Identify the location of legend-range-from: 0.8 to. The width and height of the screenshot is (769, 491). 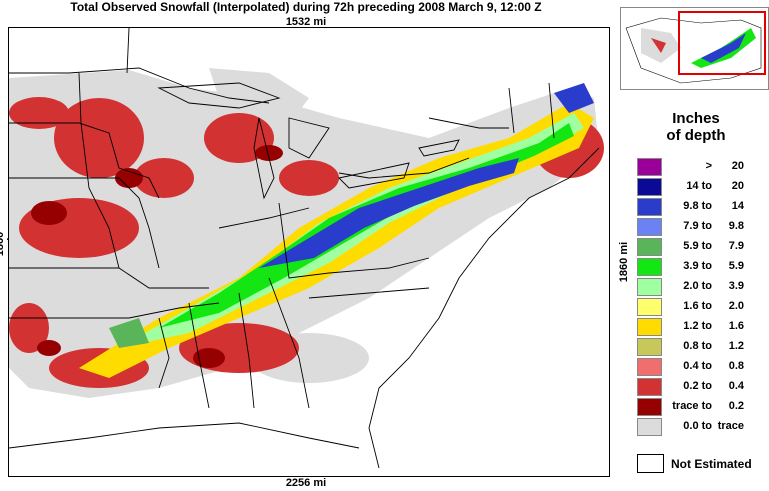
(697, 346).